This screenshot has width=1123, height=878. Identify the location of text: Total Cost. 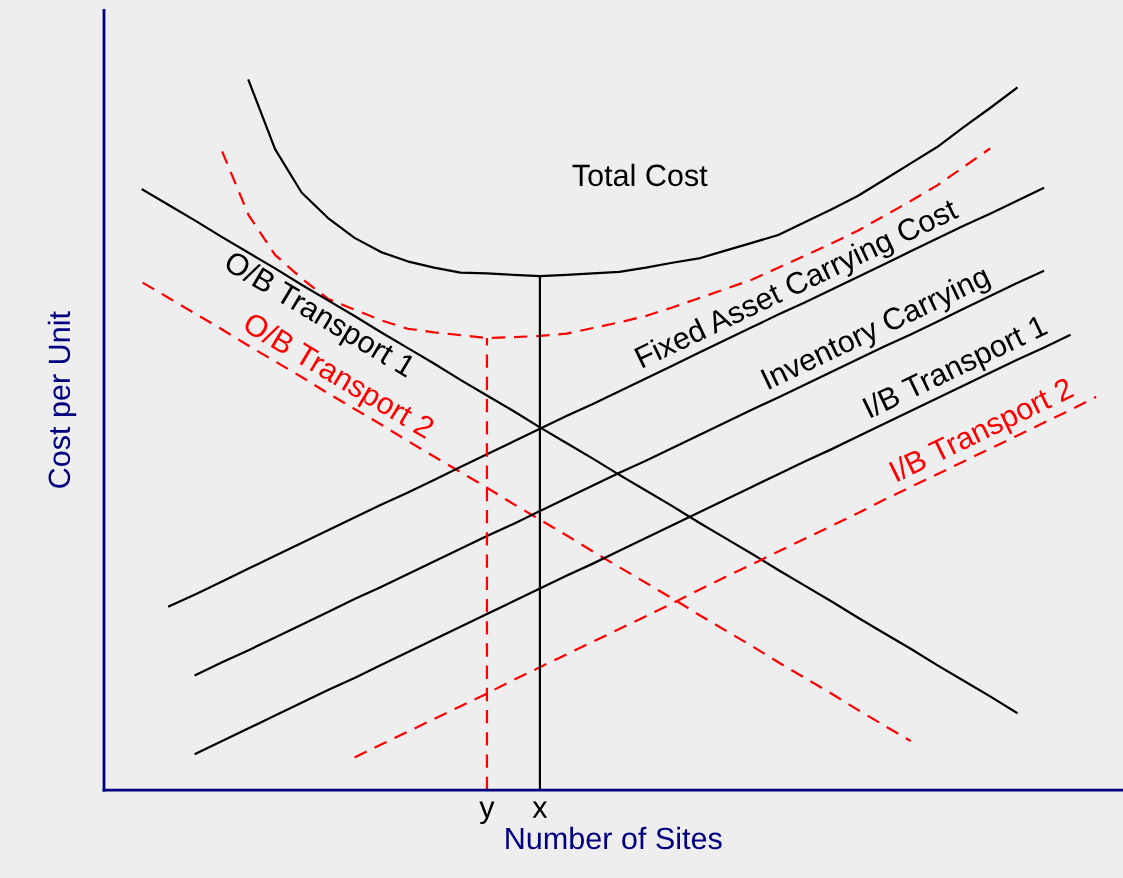
(640, 175).